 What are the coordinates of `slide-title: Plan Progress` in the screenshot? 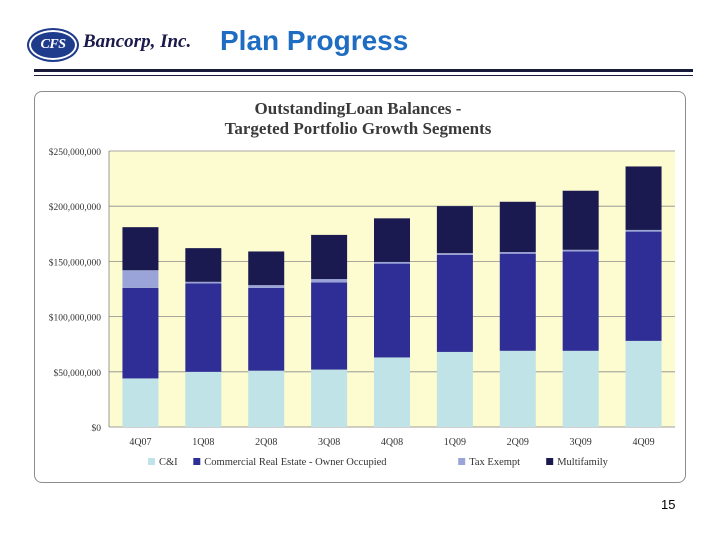 It's located at (314, 40).